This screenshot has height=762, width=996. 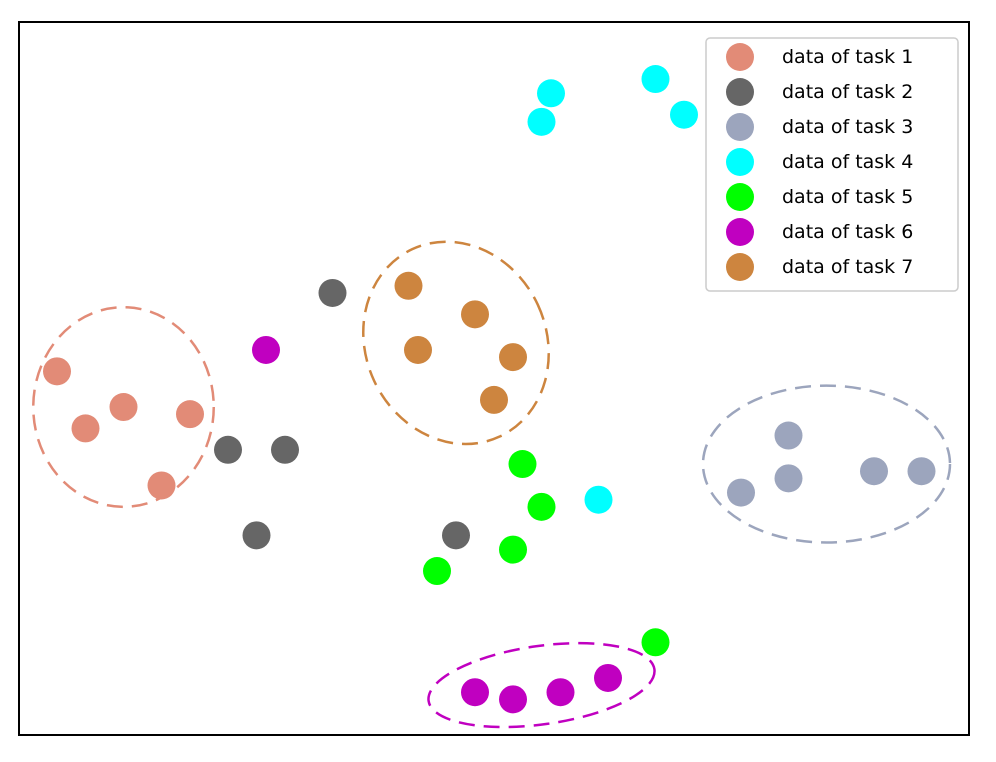 I want to click on legend-label-task-2: data of task 2, so click(x=847, y=92).